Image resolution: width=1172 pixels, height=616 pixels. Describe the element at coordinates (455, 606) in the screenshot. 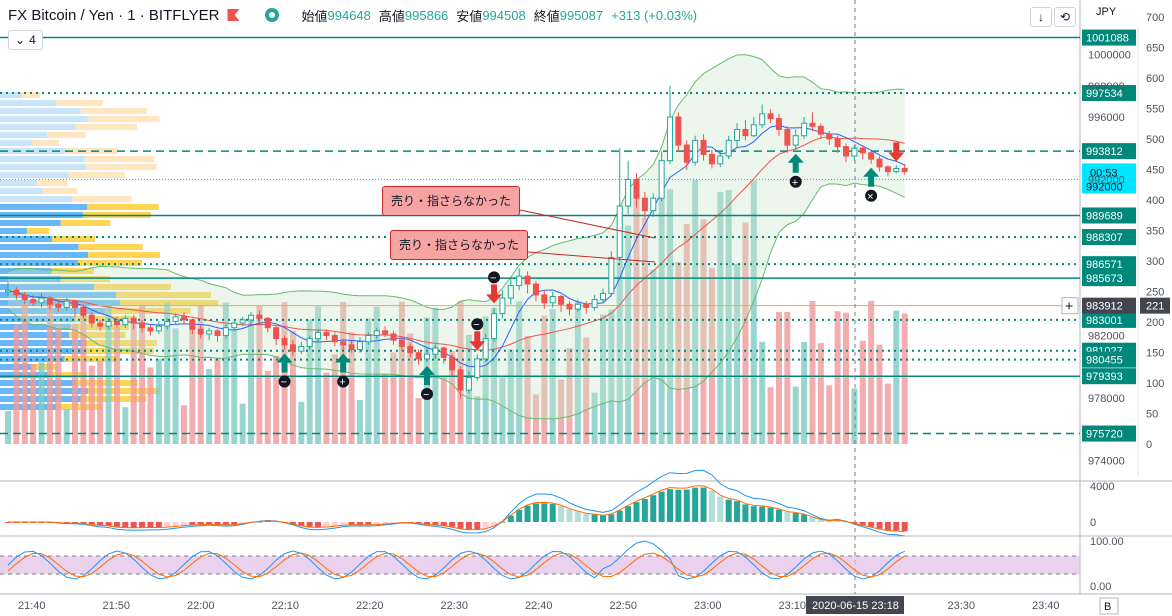

I see `time-tick-label: 22:30` at that location.